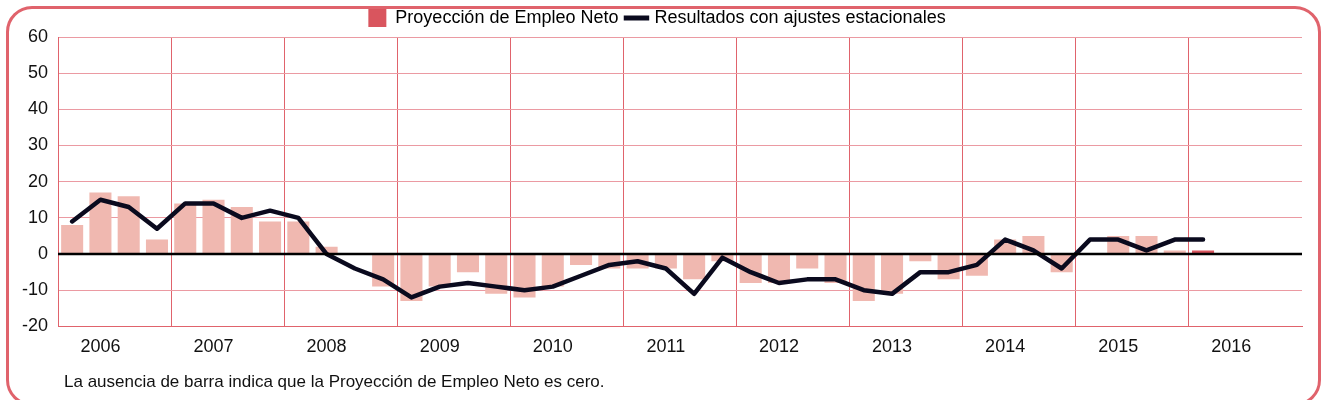 The height and width of the screenshot is (400, 1333). Describe the element at coordinates (507, 16) in the screenshot. I see `legend-label: Proyección de Empleo Neto` at that location.